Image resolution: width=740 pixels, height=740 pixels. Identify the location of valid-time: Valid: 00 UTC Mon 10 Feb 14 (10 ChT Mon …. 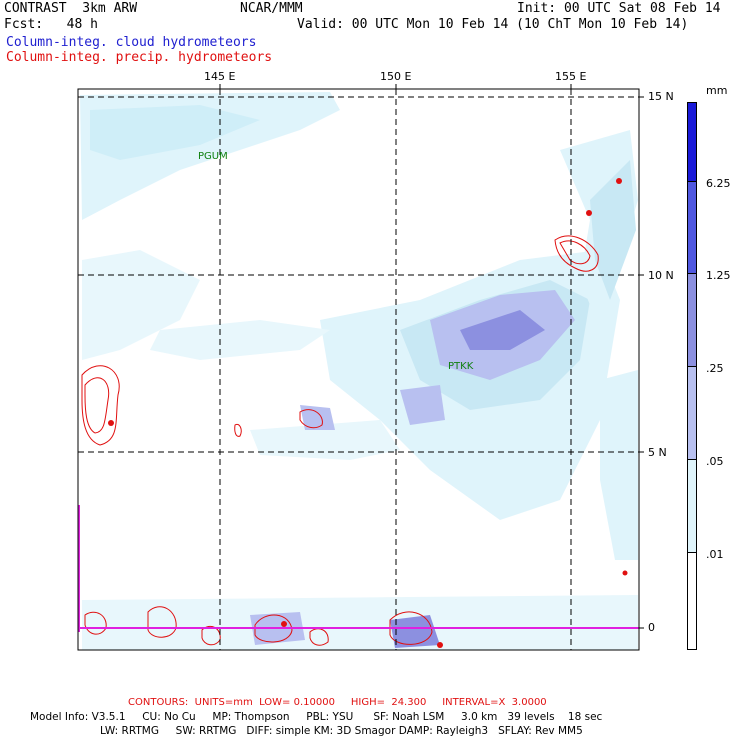
(493, 24).